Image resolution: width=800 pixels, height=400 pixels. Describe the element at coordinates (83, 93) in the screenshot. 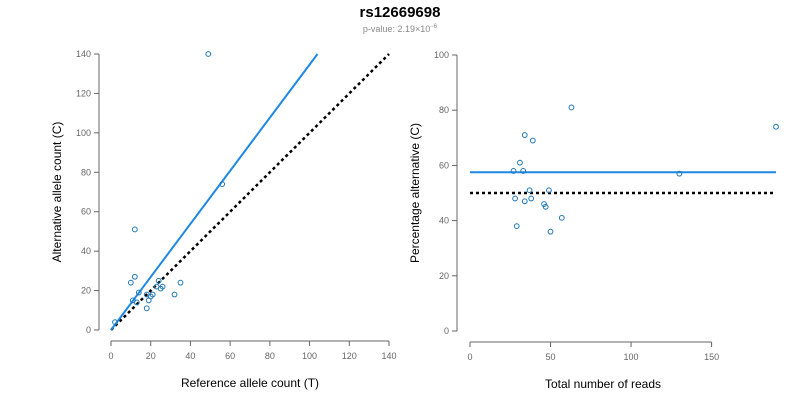

I see `y-tick-label: 120` at that location.